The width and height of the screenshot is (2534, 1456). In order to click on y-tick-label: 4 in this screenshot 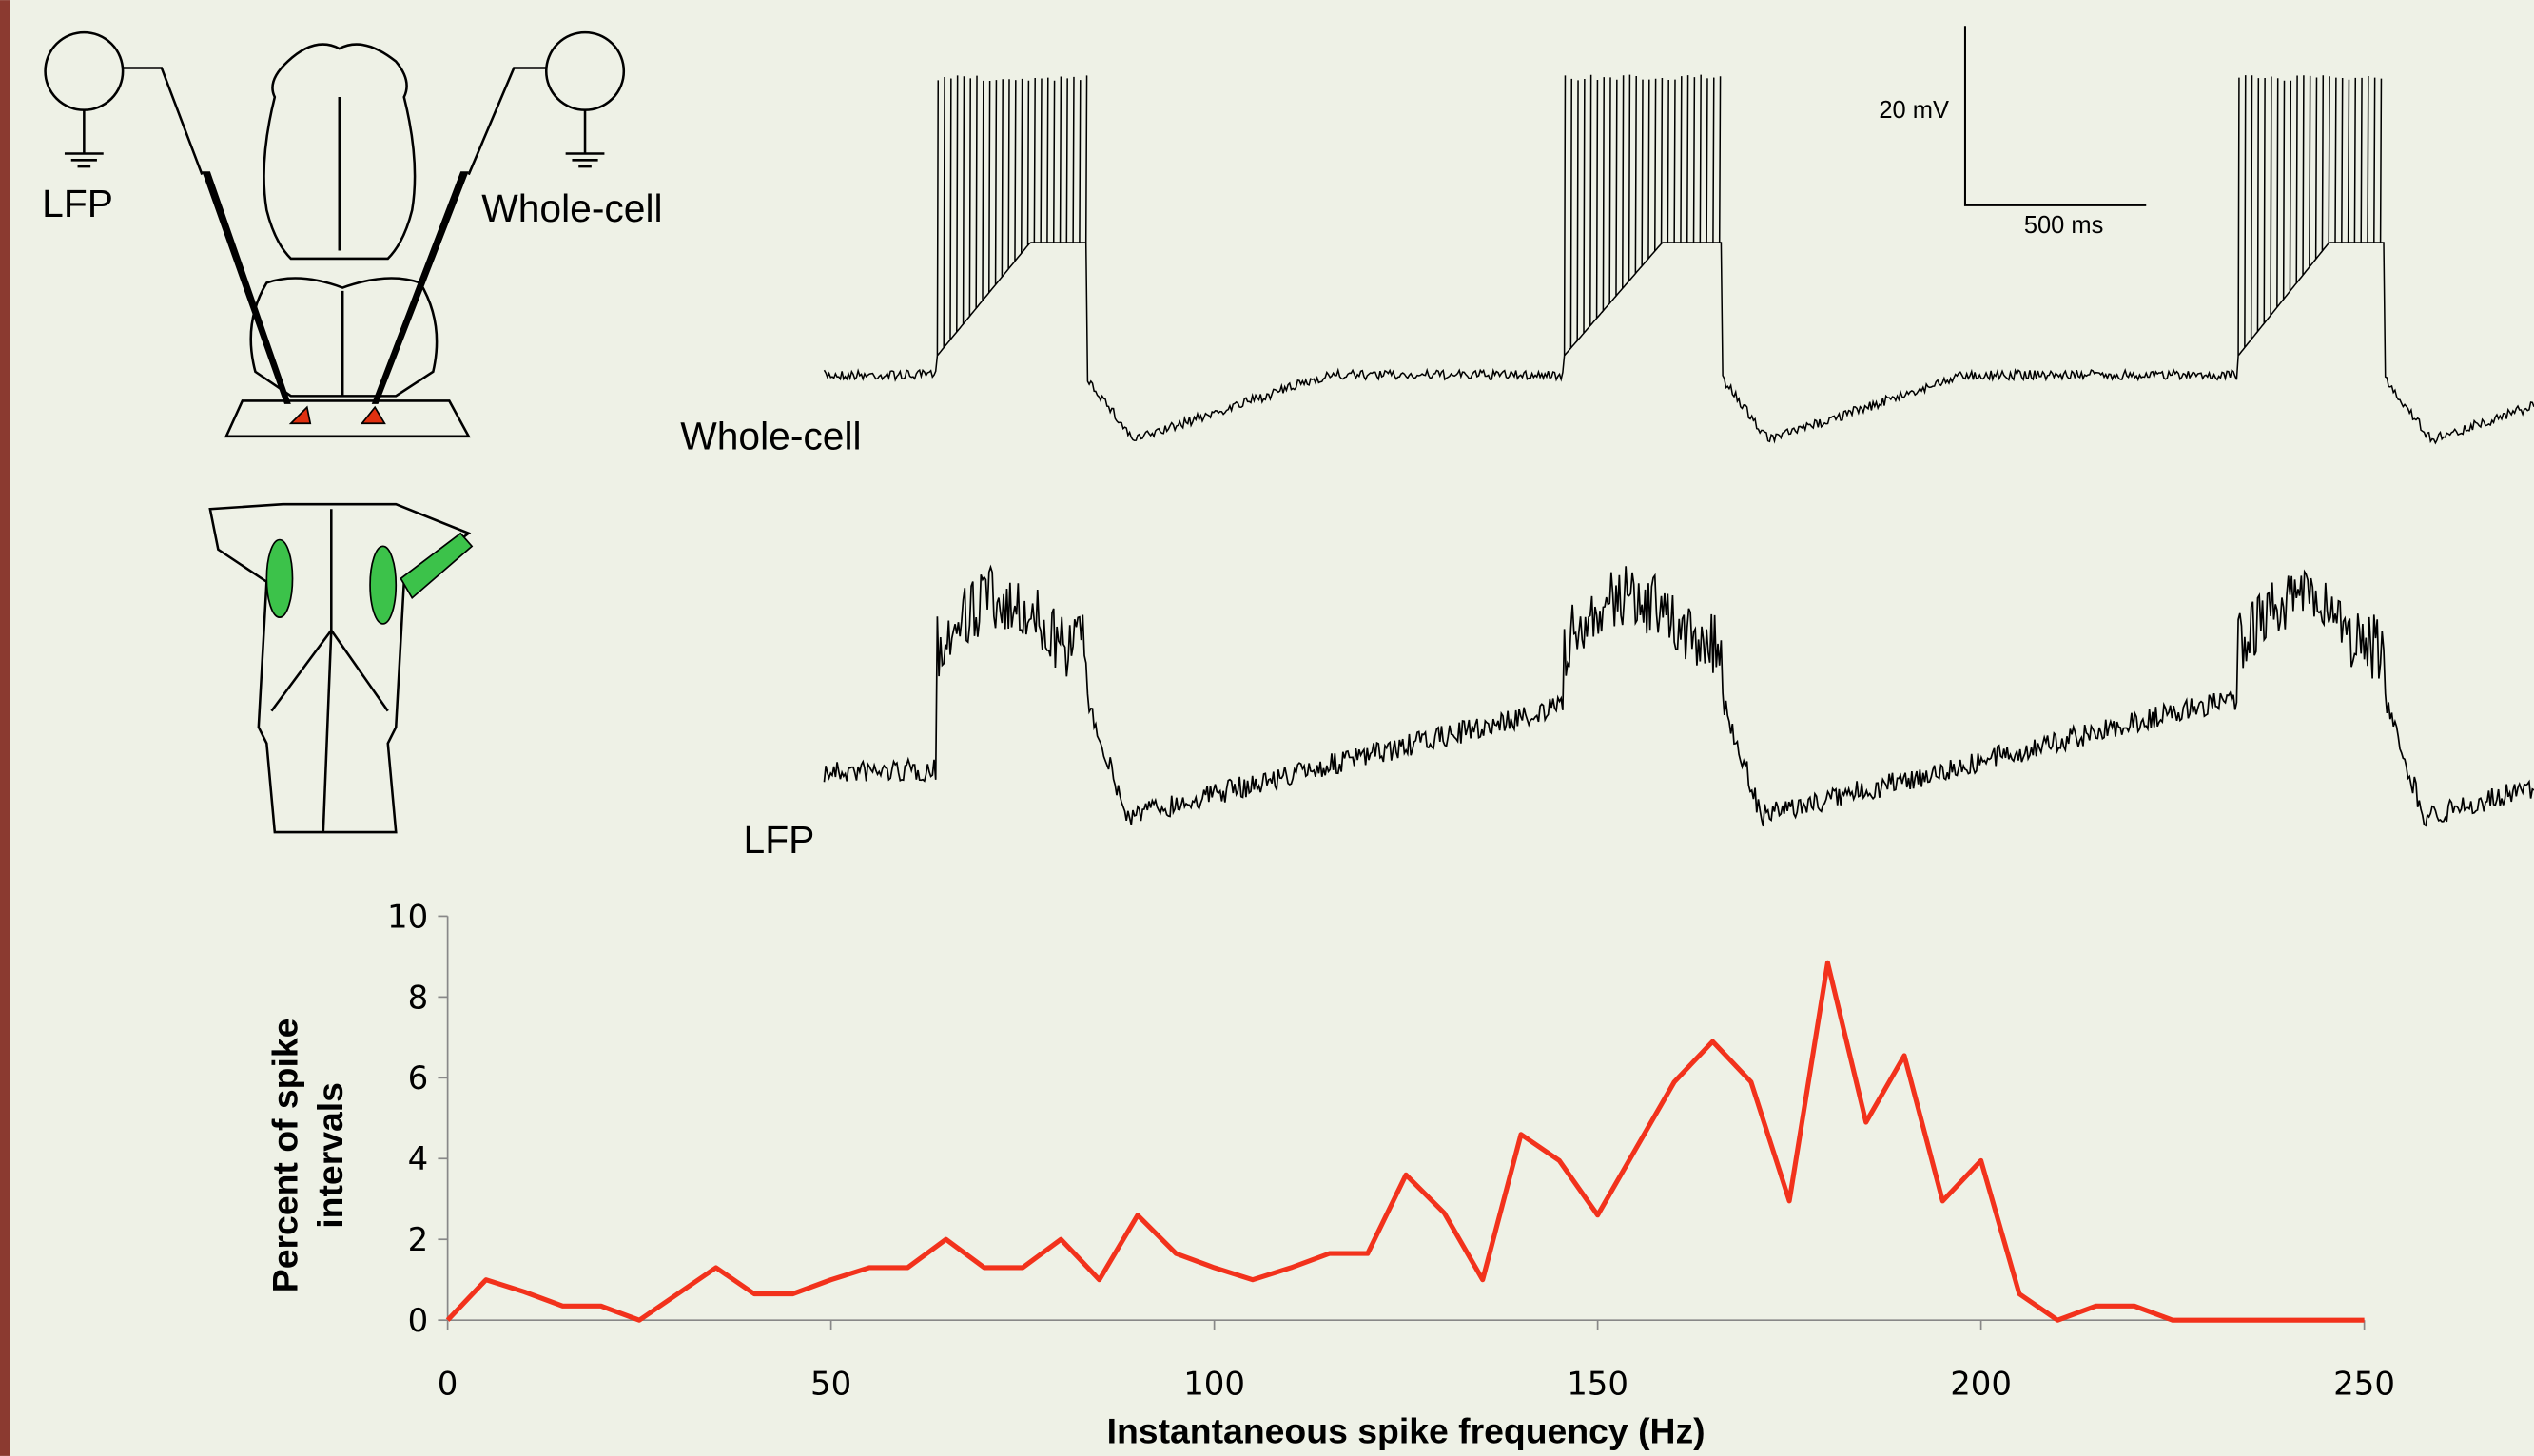, I will do `click(419, 1159)`.